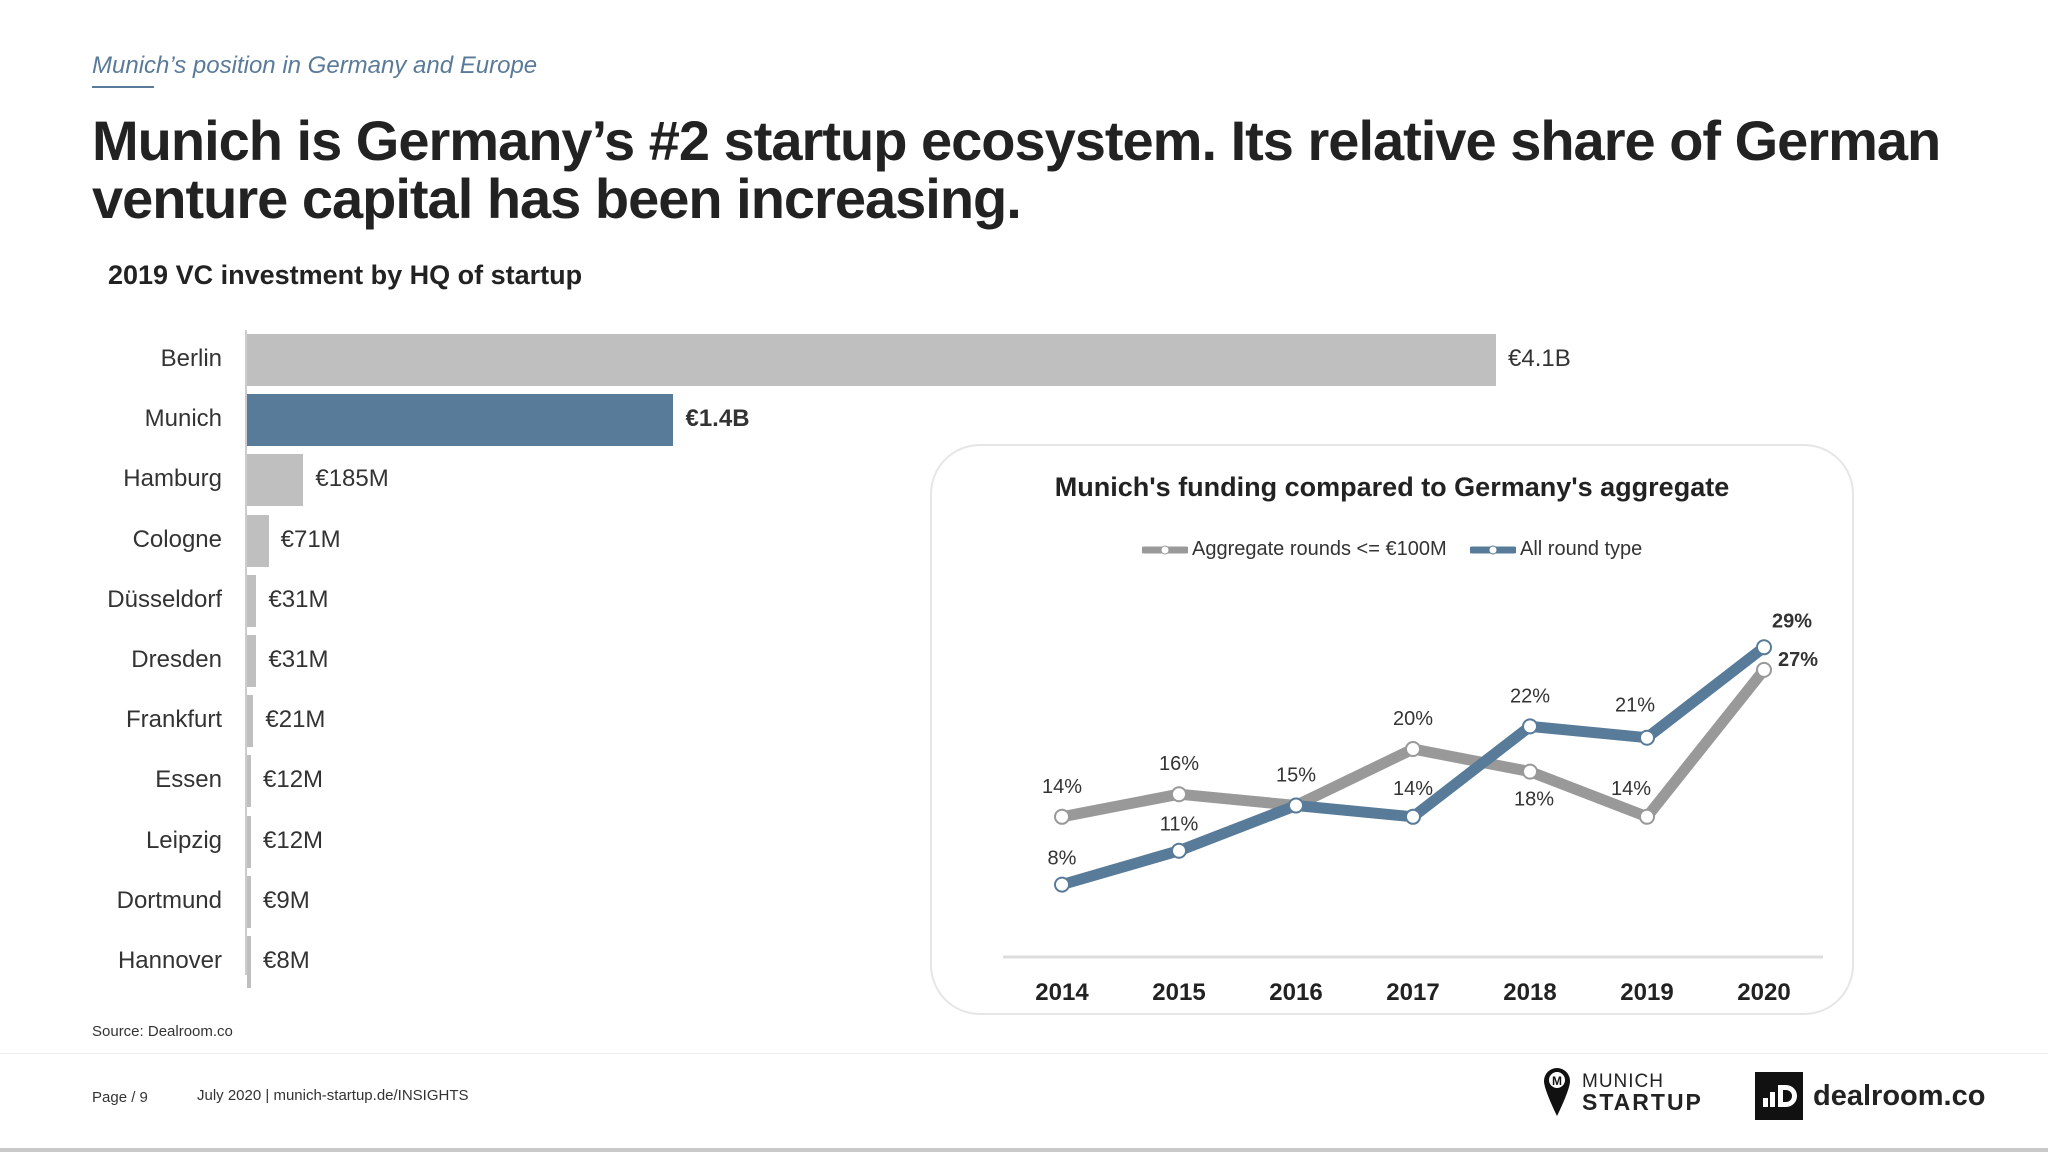 The height and width of the screenshot is (1152, 2048). Describe the element at coordinates (275, 480) in the screenshot. I see `bar-hamburg` at that location.